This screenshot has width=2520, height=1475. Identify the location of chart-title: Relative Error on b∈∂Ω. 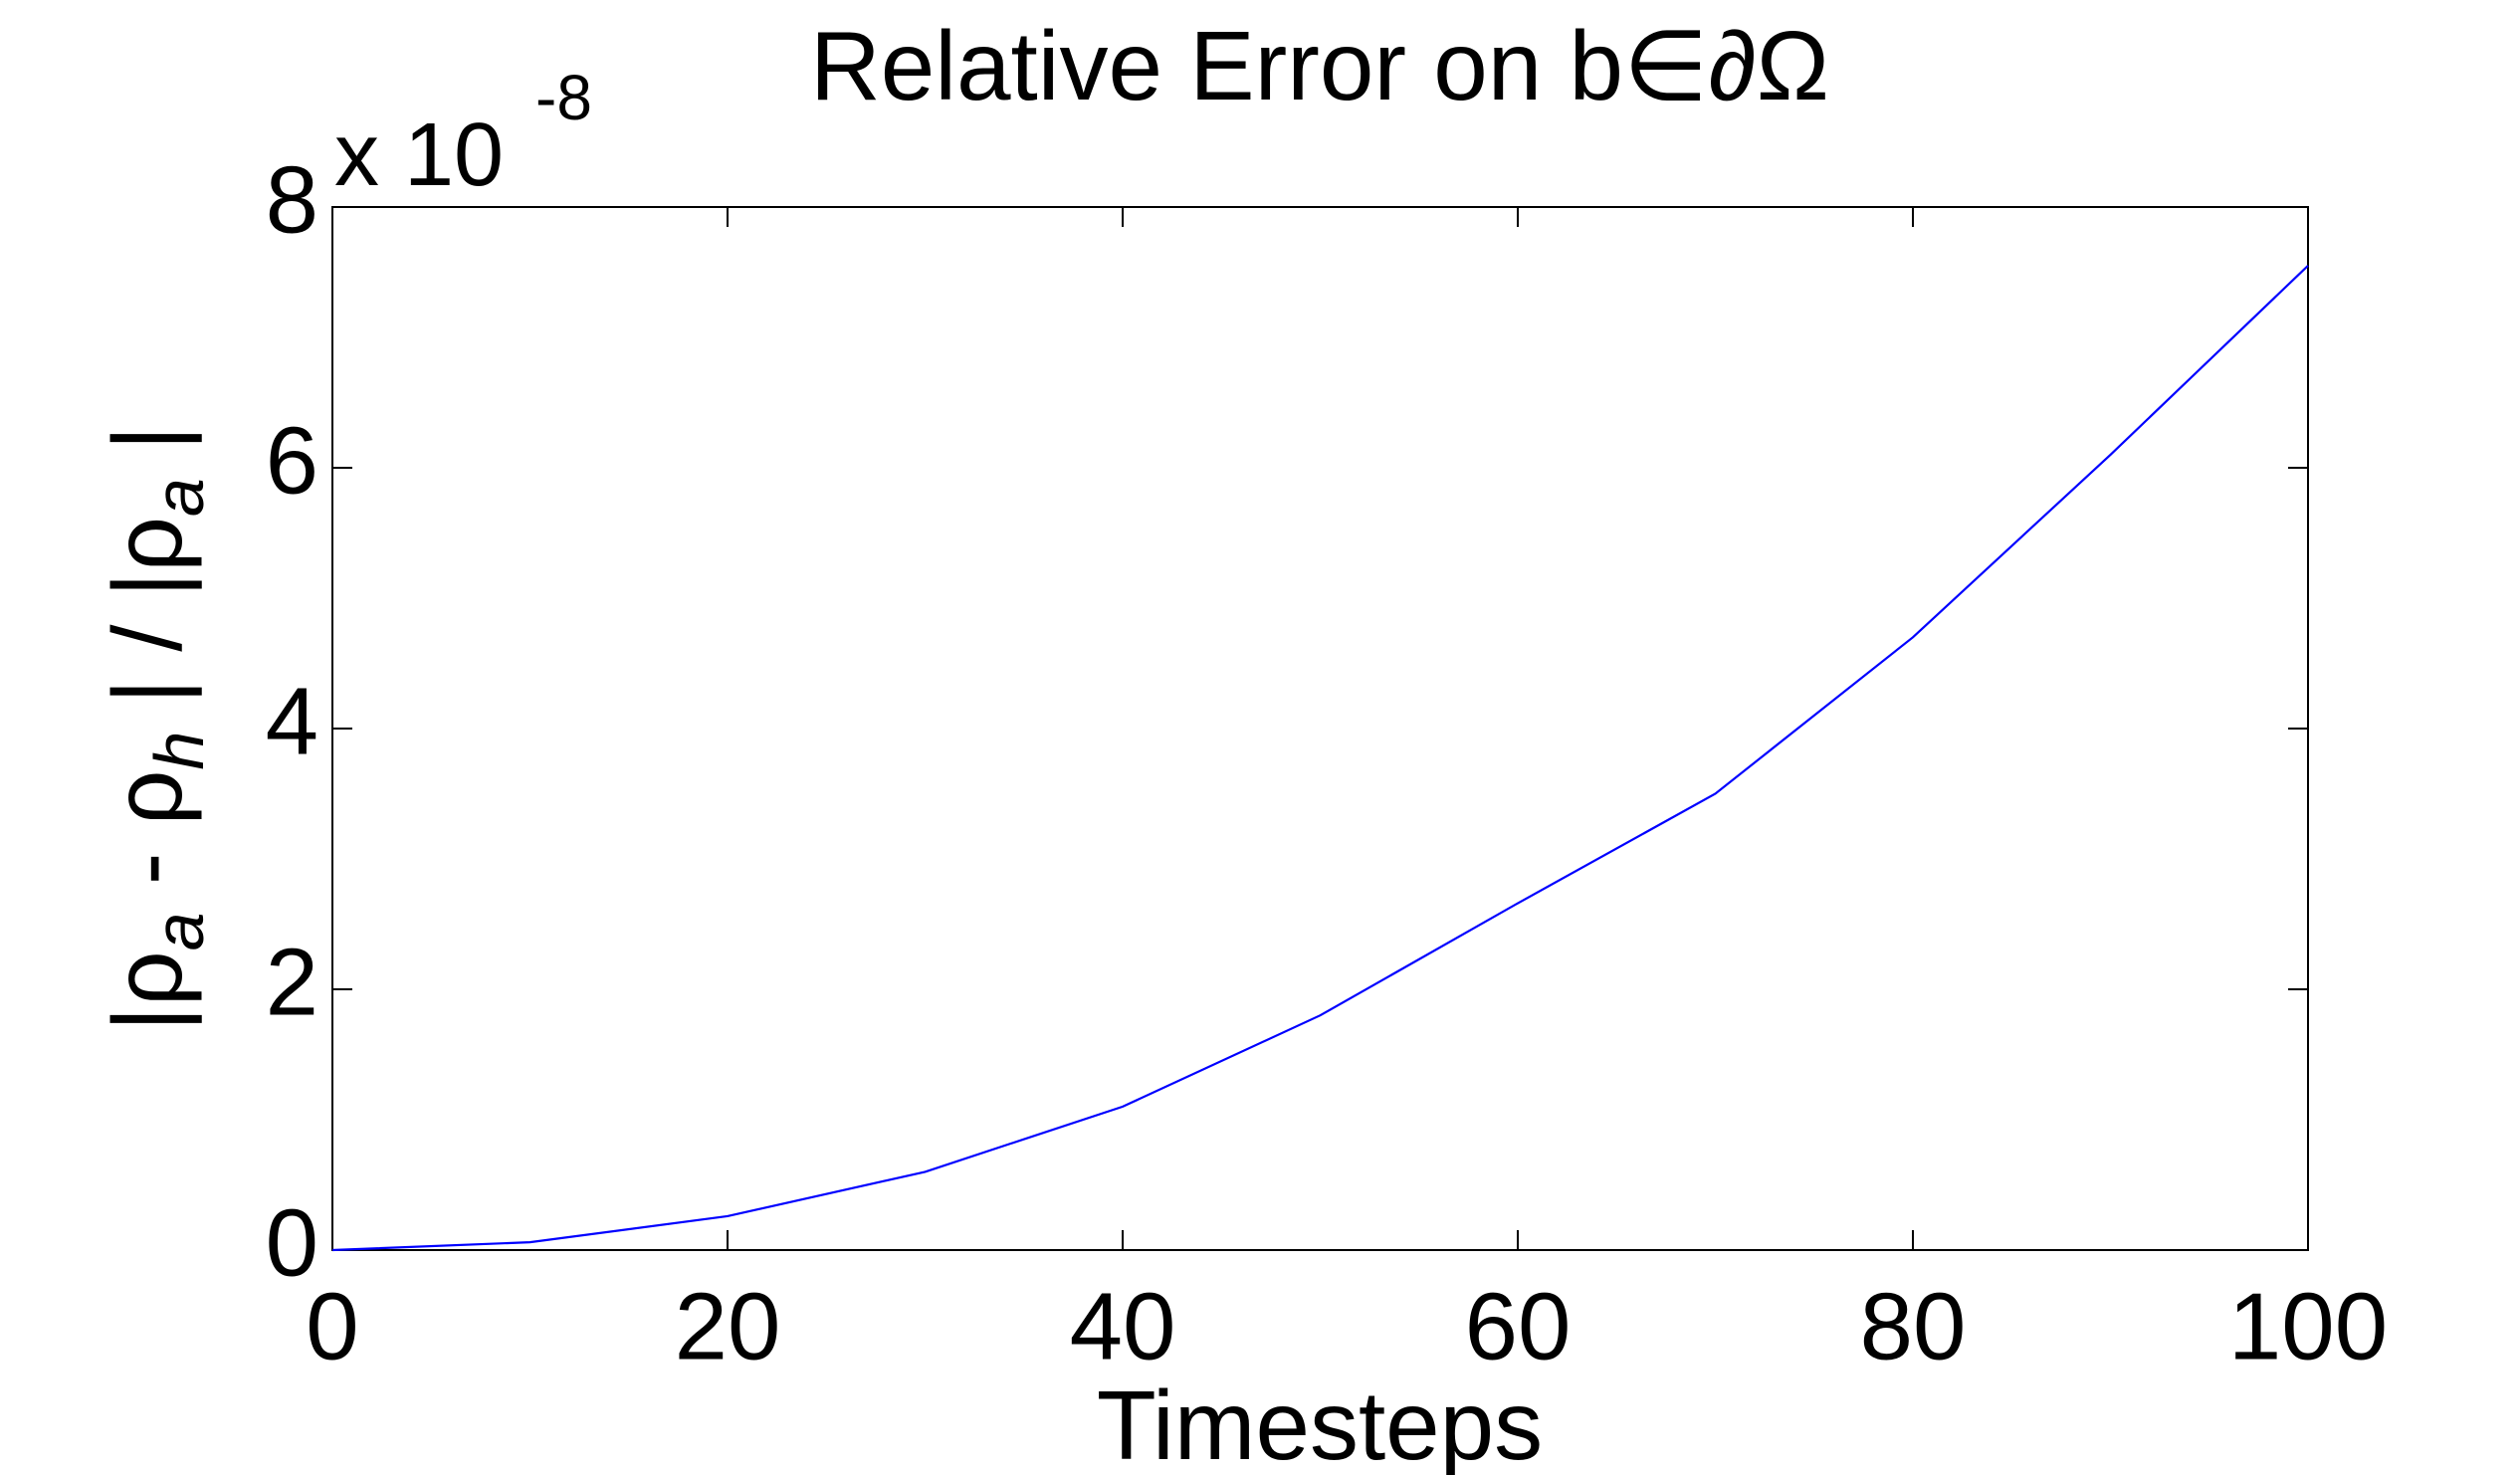
(1319, 65).